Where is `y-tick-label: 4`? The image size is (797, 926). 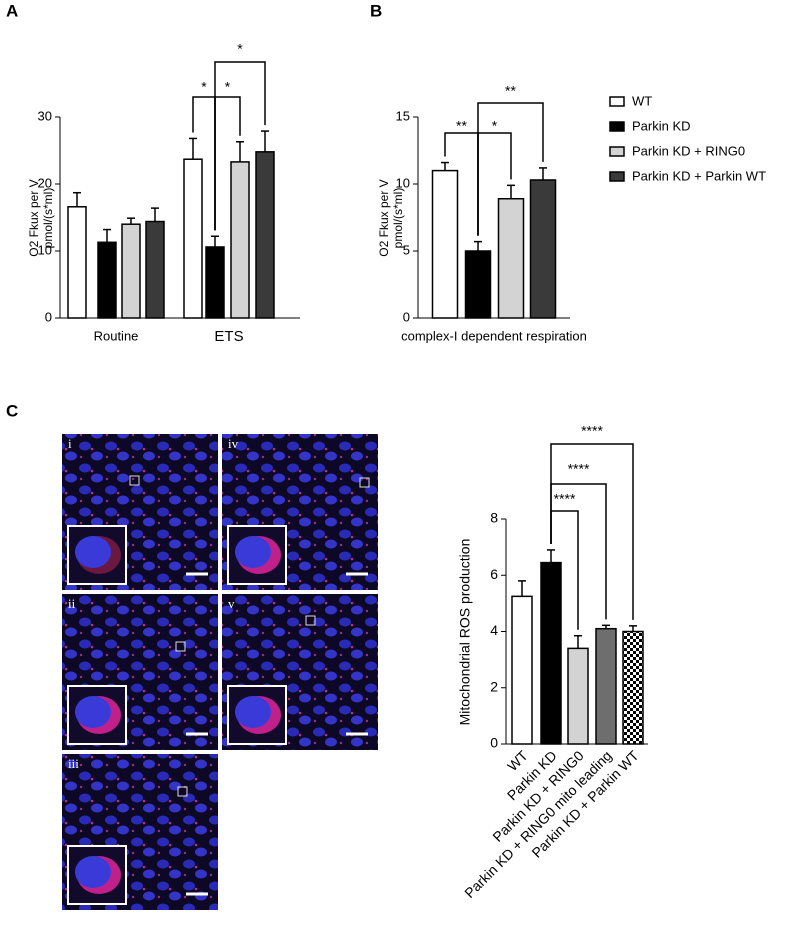
y-tick-label: 4 is located at coordinates (494, 630).